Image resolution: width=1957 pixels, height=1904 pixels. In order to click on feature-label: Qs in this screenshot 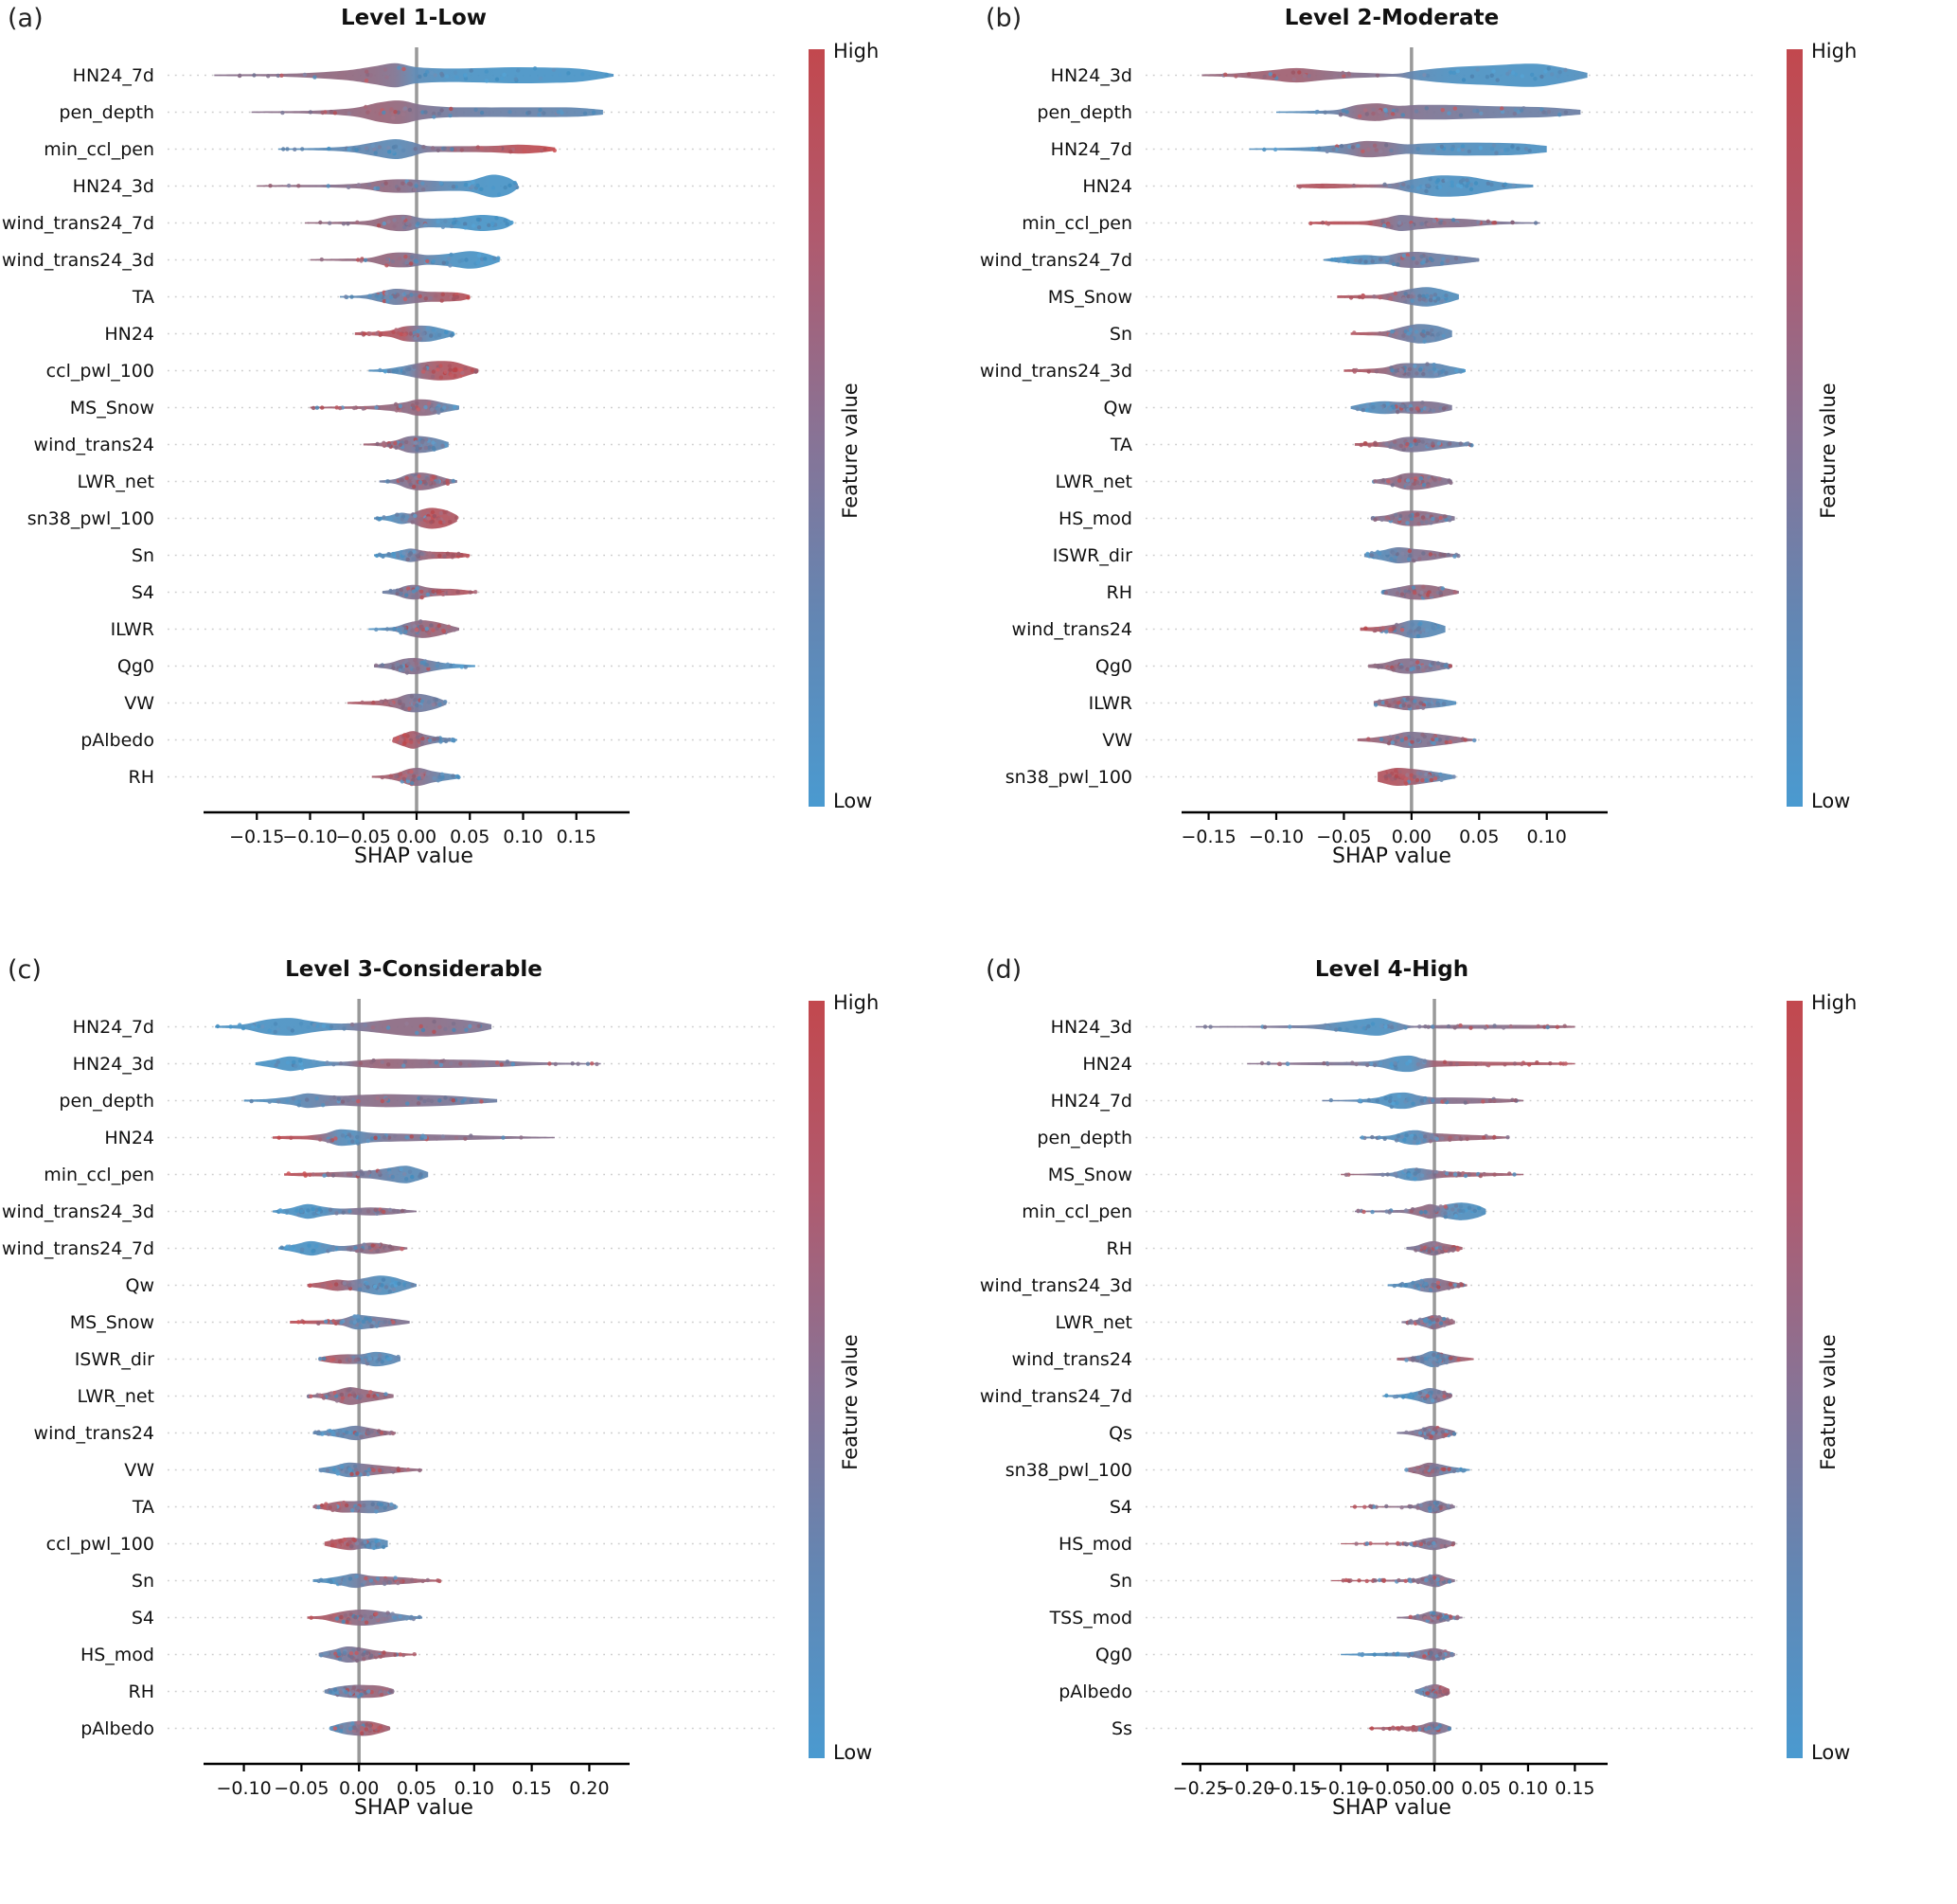, I will do `click(1121, 1433)`.